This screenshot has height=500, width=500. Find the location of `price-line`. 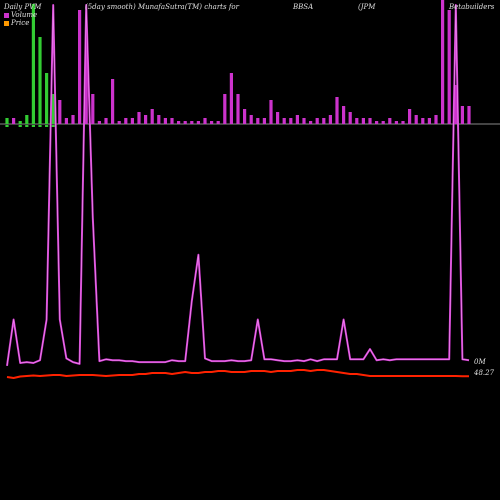

price-line is located at coordinates (237, 374).